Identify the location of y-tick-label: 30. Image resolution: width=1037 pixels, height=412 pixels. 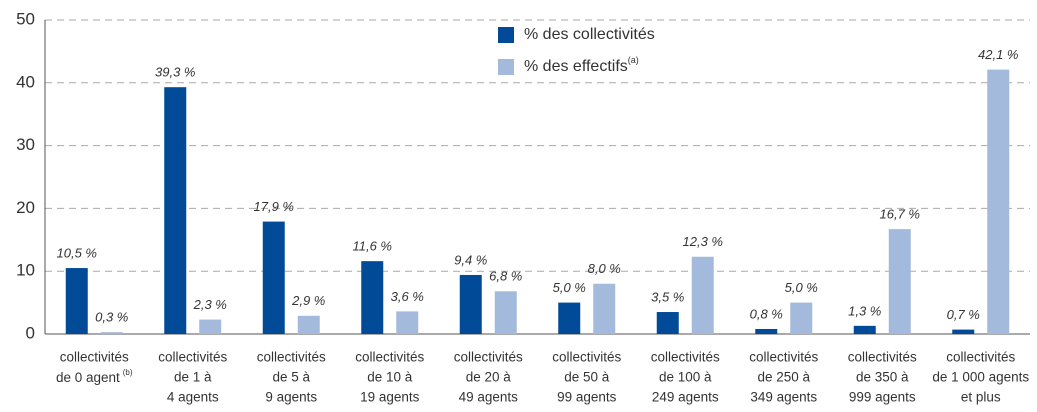
(25, 144).